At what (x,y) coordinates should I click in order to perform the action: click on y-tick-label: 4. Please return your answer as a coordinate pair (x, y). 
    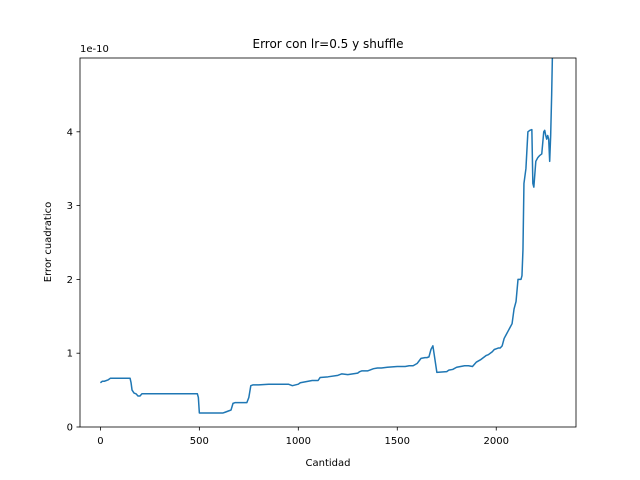
    Looking at the image, I should click on (70, 132).